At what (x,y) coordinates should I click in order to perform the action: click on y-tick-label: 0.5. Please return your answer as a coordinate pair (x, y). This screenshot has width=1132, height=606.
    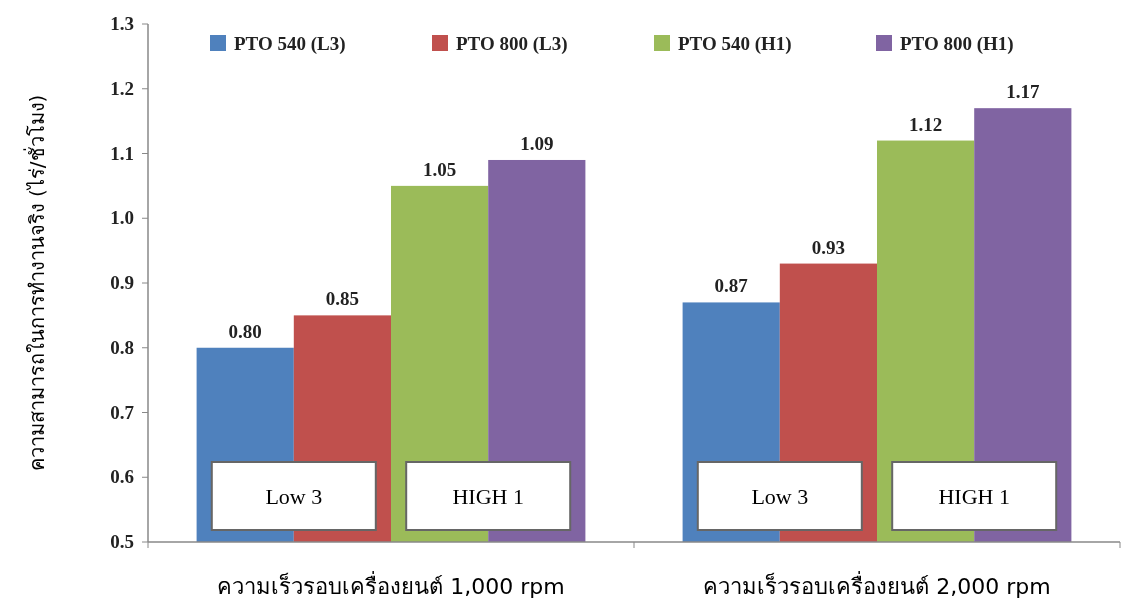
    Looking at the image, I should click on (122, 541).